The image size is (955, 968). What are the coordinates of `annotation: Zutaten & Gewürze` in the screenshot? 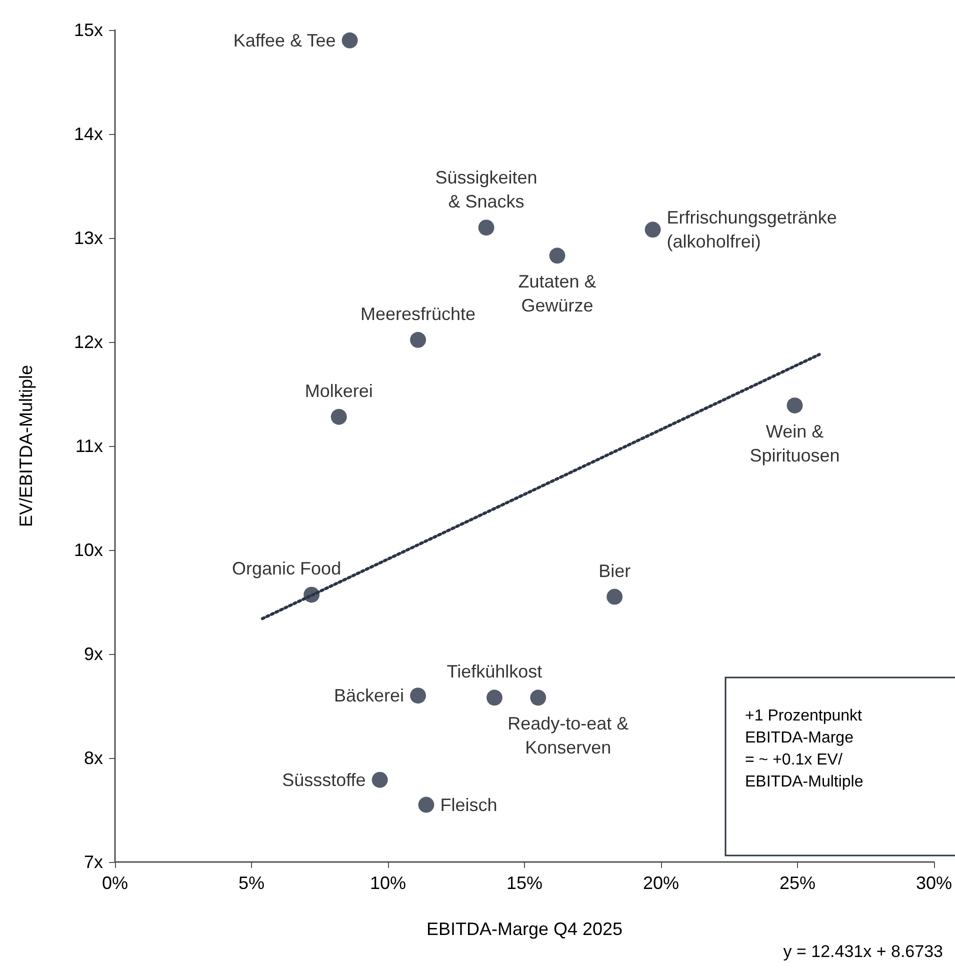 It's located at (557, 294).